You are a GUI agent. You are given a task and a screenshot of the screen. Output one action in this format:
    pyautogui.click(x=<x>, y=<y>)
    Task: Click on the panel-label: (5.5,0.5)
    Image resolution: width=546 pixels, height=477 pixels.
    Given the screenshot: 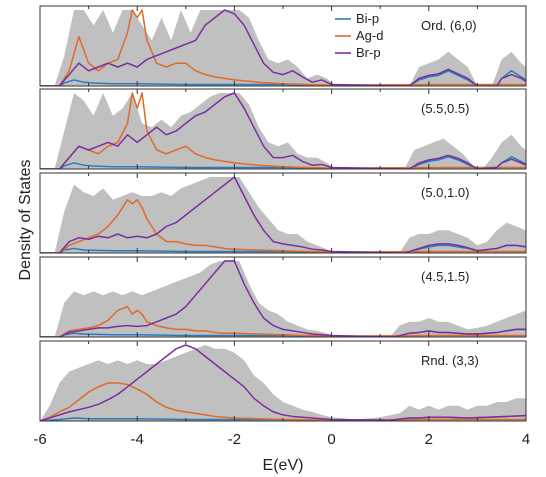 What is the action you would take?
    pyautogui.click(x=445, y=108)
    